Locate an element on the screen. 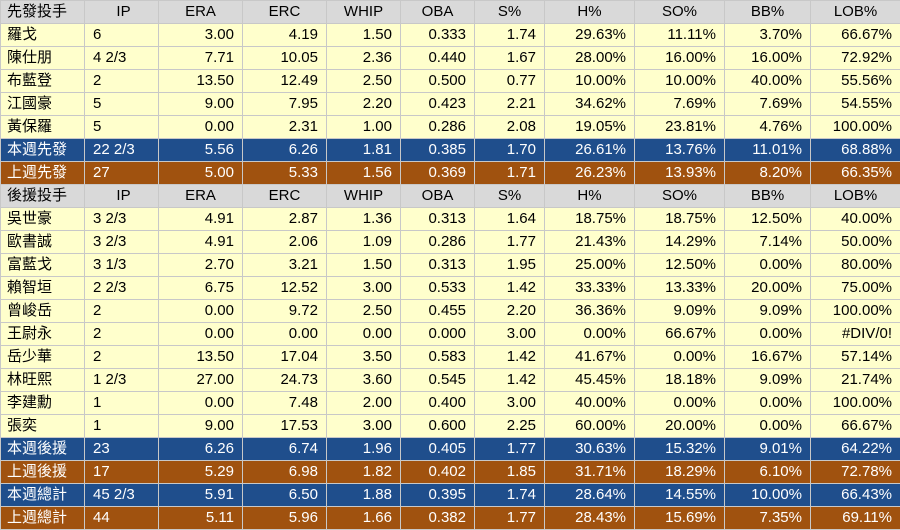 Image resolution: width=900 pixels, height=530 pixels. stat-h-pct: 0.00% is located at coordinates (589, 334).